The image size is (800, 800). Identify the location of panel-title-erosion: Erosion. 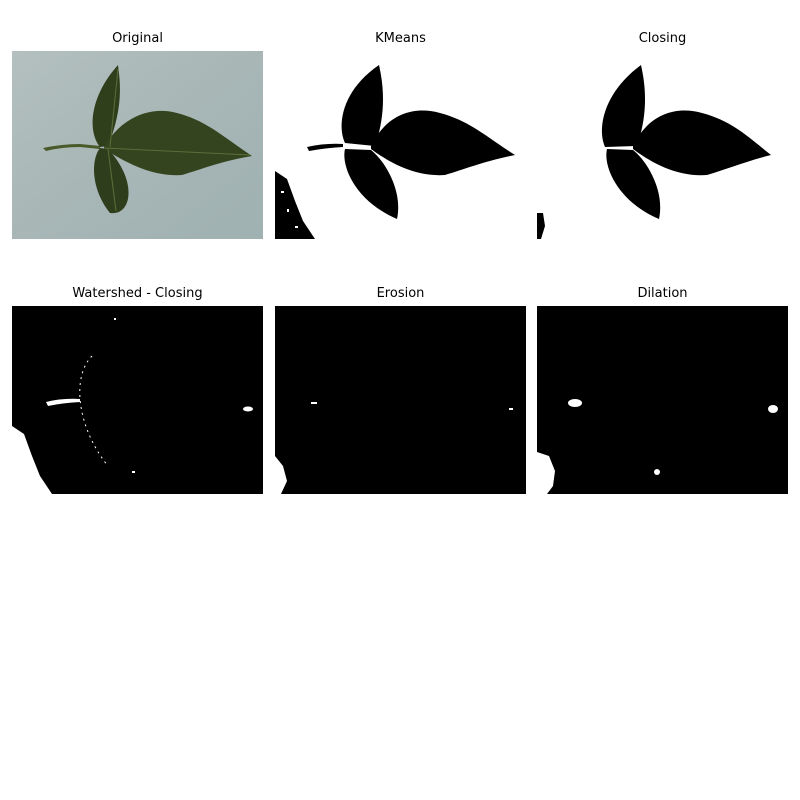
(400, 293).